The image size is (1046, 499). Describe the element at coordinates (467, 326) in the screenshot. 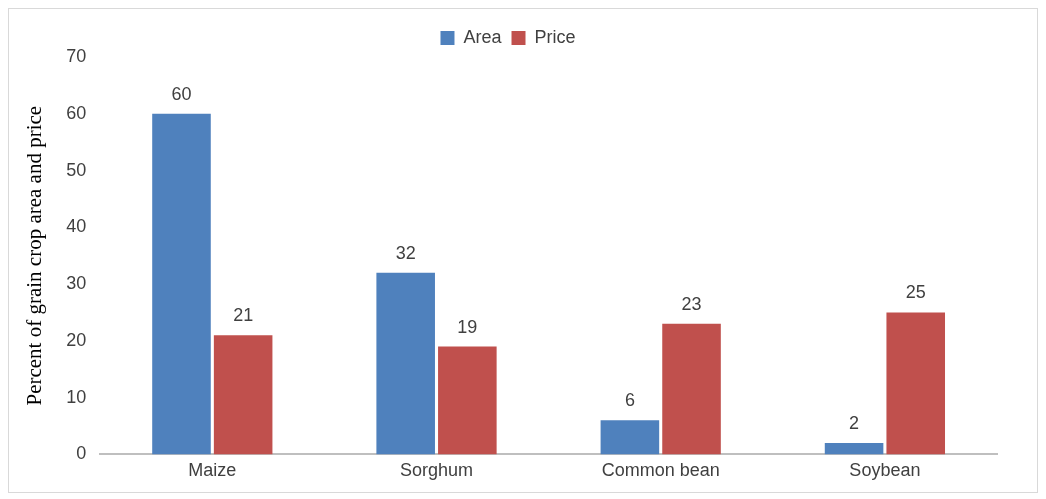

I see `data-label: 19` at that location.